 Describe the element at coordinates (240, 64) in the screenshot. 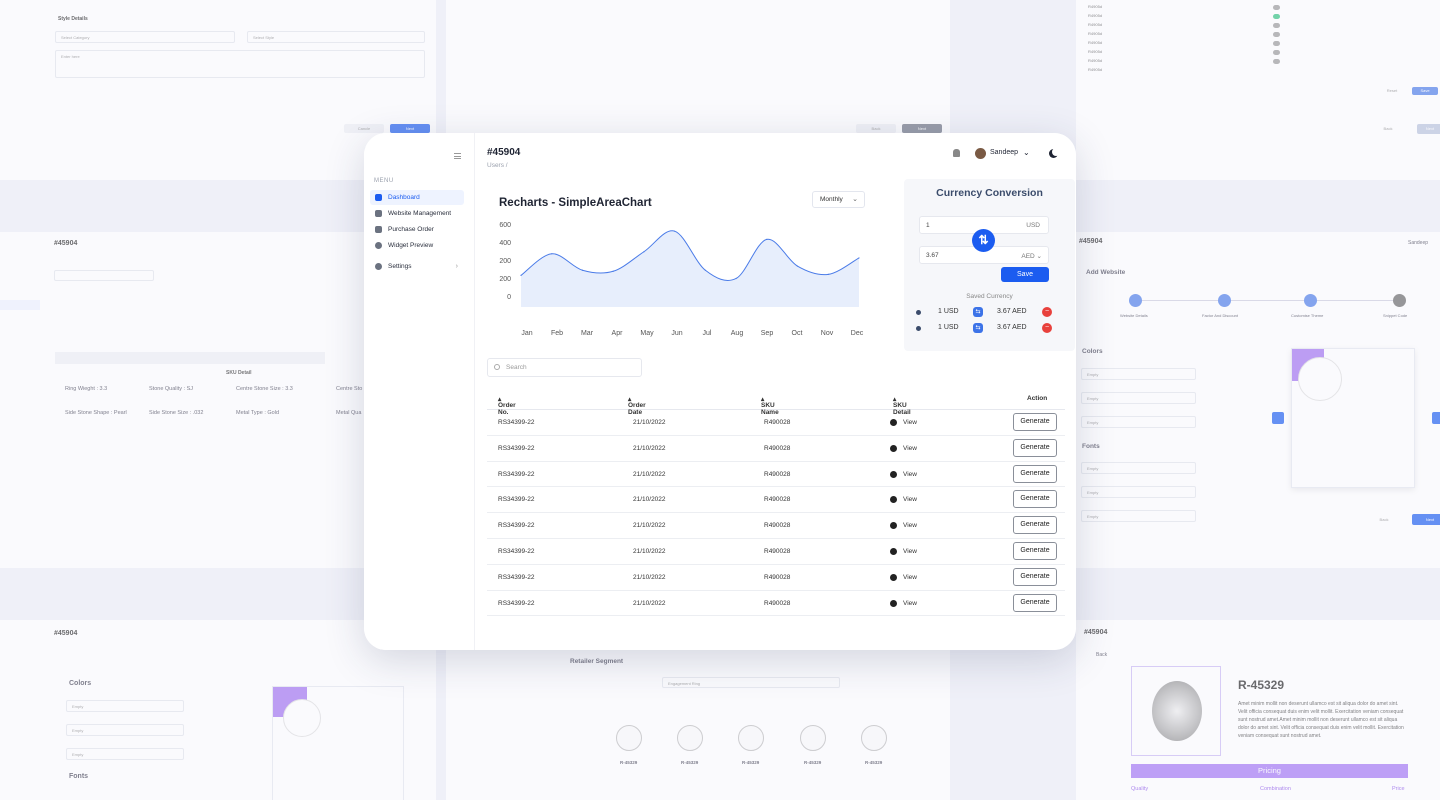

I see `description-textarea: Enter here` at that location.